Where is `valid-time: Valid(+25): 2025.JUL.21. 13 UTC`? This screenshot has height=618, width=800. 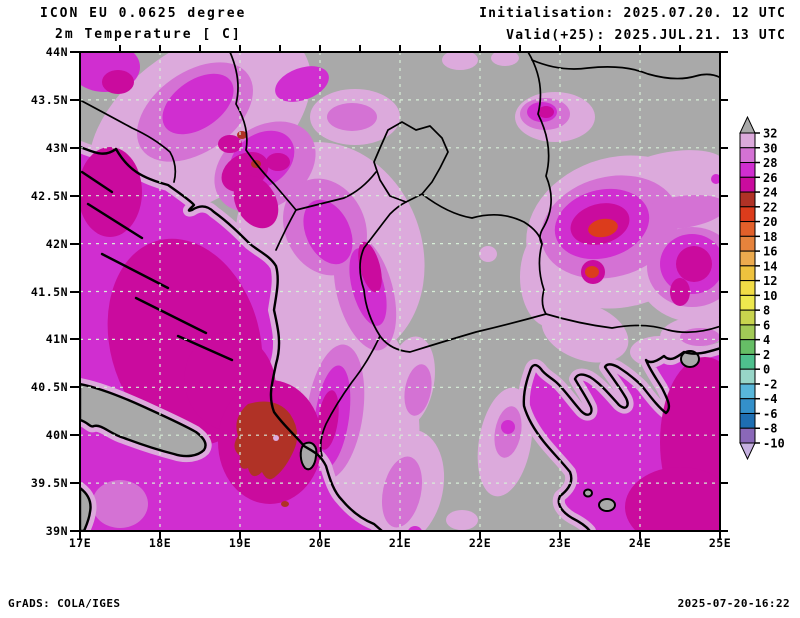
valid-time: Valid(+25): 2025.JUL.21. 13 UTC is located at coordinates (646, 35).